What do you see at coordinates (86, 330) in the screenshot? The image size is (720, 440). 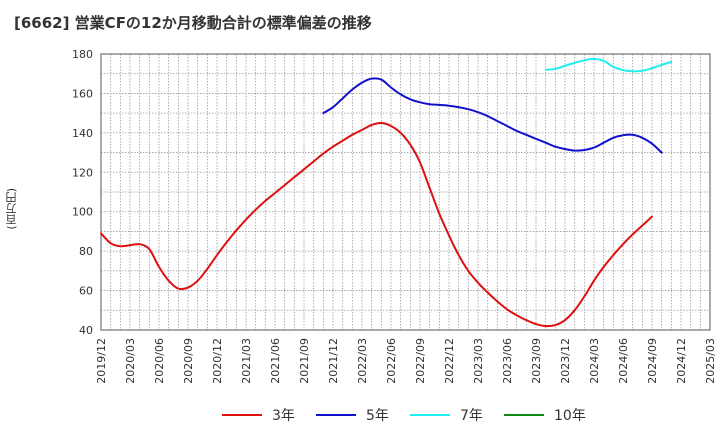 I see `y-tick-label: 40` at bounding box center [86, 330].